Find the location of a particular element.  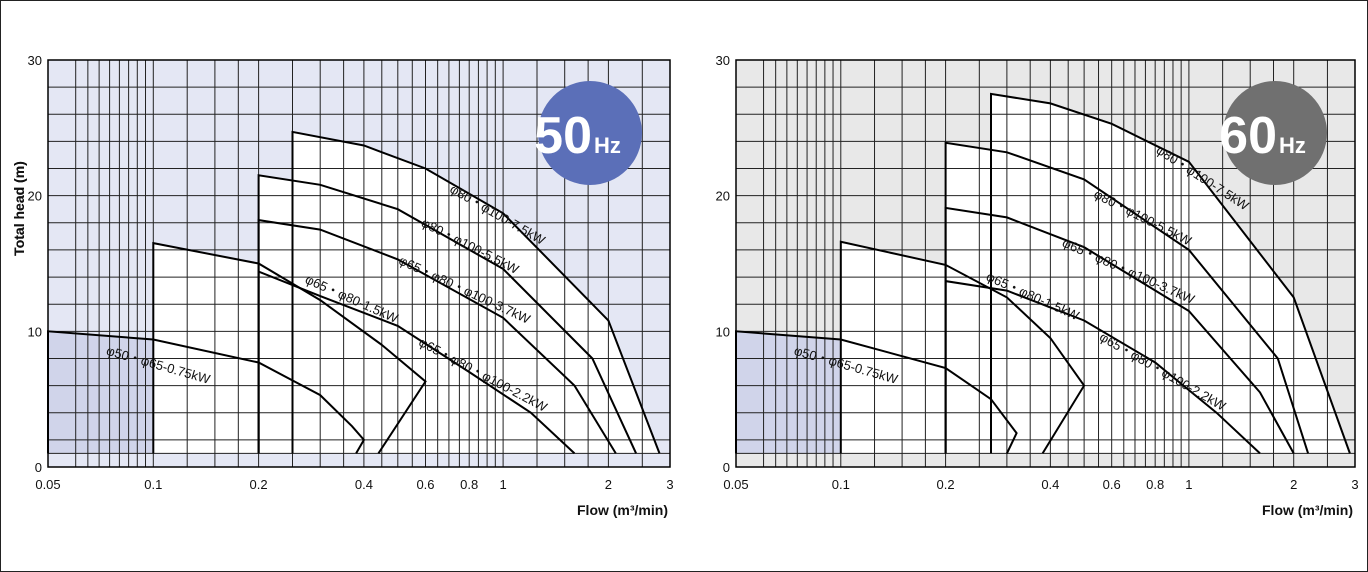

frequency-badge: 60 Hz is located at coordinates (1273, 133).